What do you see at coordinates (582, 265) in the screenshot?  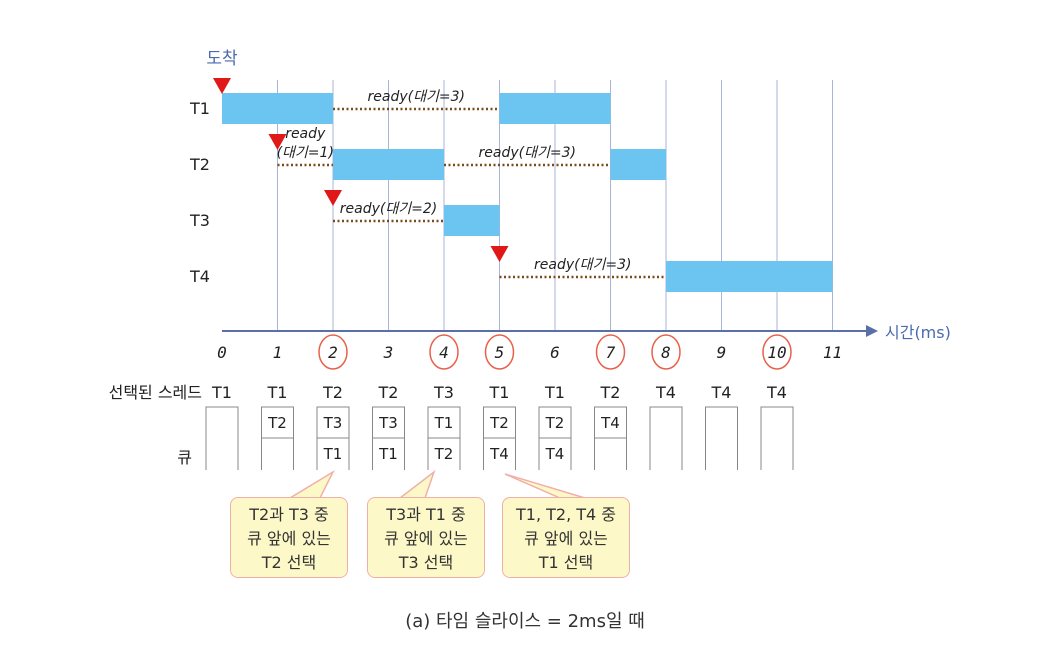 I see `wait-label-T4: ready(대기=3)` at bounding box center [582, 265].